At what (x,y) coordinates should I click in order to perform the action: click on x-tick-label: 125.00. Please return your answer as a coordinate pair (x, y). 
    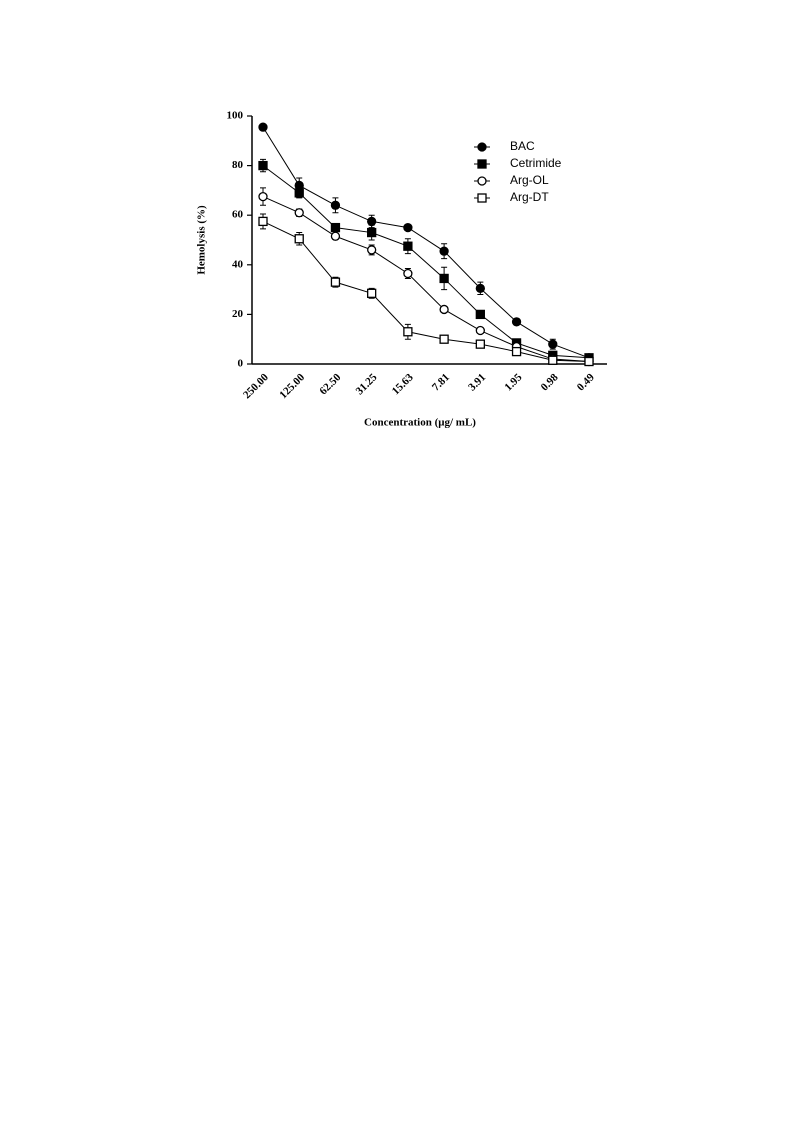
    Looking at the image, I should click on (292, 386).